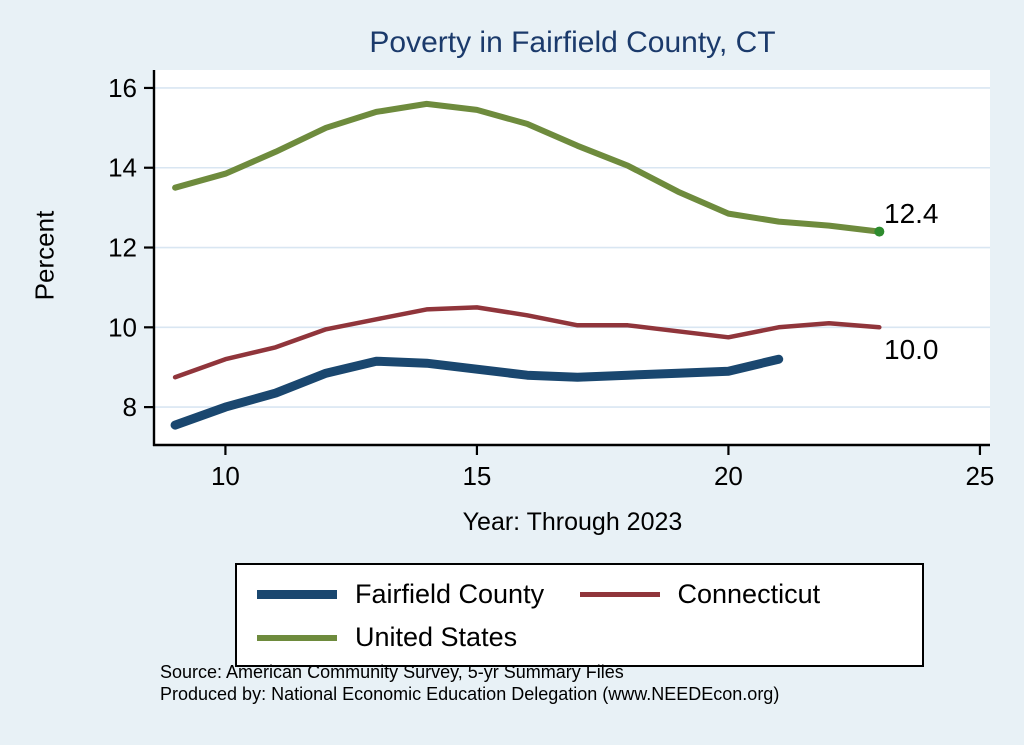 The width and height of the screenshot is (1024, 745). Describe the element at coordinates (911, 213) in the screenshot. I see `end-value-united-states: 12.4` at that location.